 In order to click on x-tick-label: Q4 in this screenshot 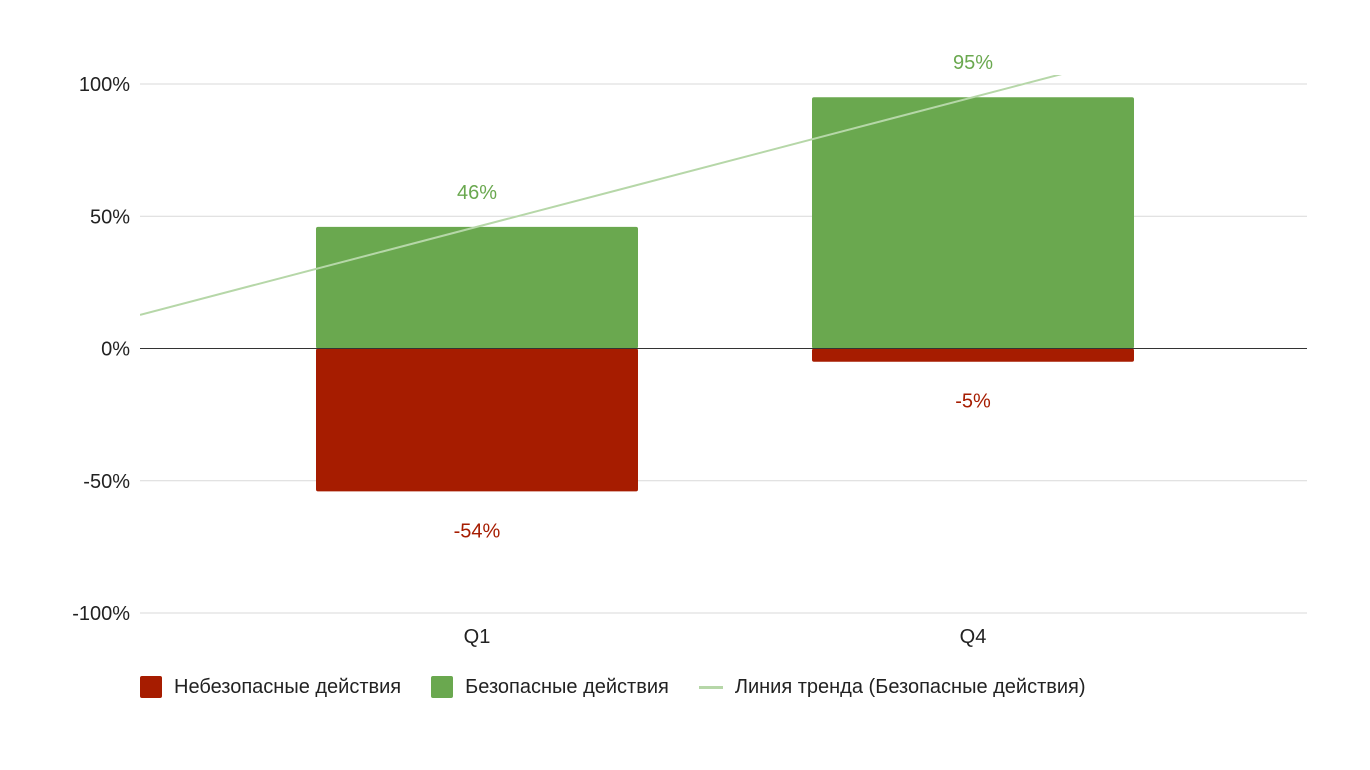, I will do `click(973, 637)`.